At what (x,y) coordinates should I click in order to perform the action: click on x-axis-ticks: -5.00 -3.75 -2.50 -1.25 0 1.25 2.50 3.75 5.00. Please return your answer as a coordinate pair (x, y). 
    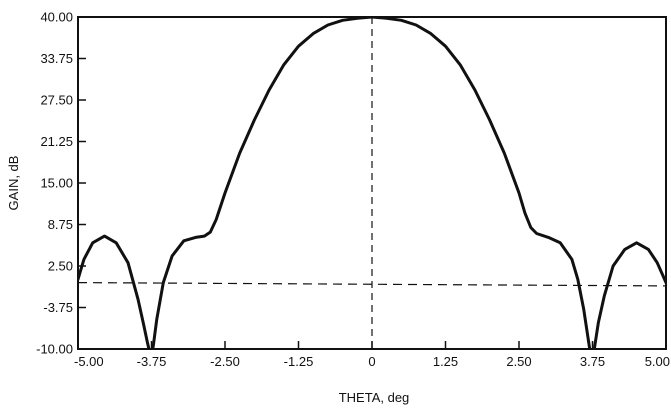
    Looking at the image, I should click on (372, 355).